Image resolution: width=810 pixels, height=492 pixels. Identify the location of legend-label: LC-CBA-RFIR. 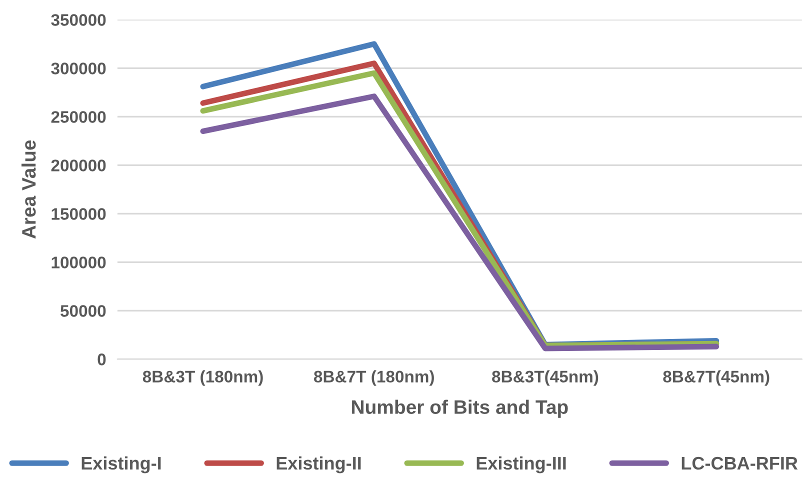
(740, 463).